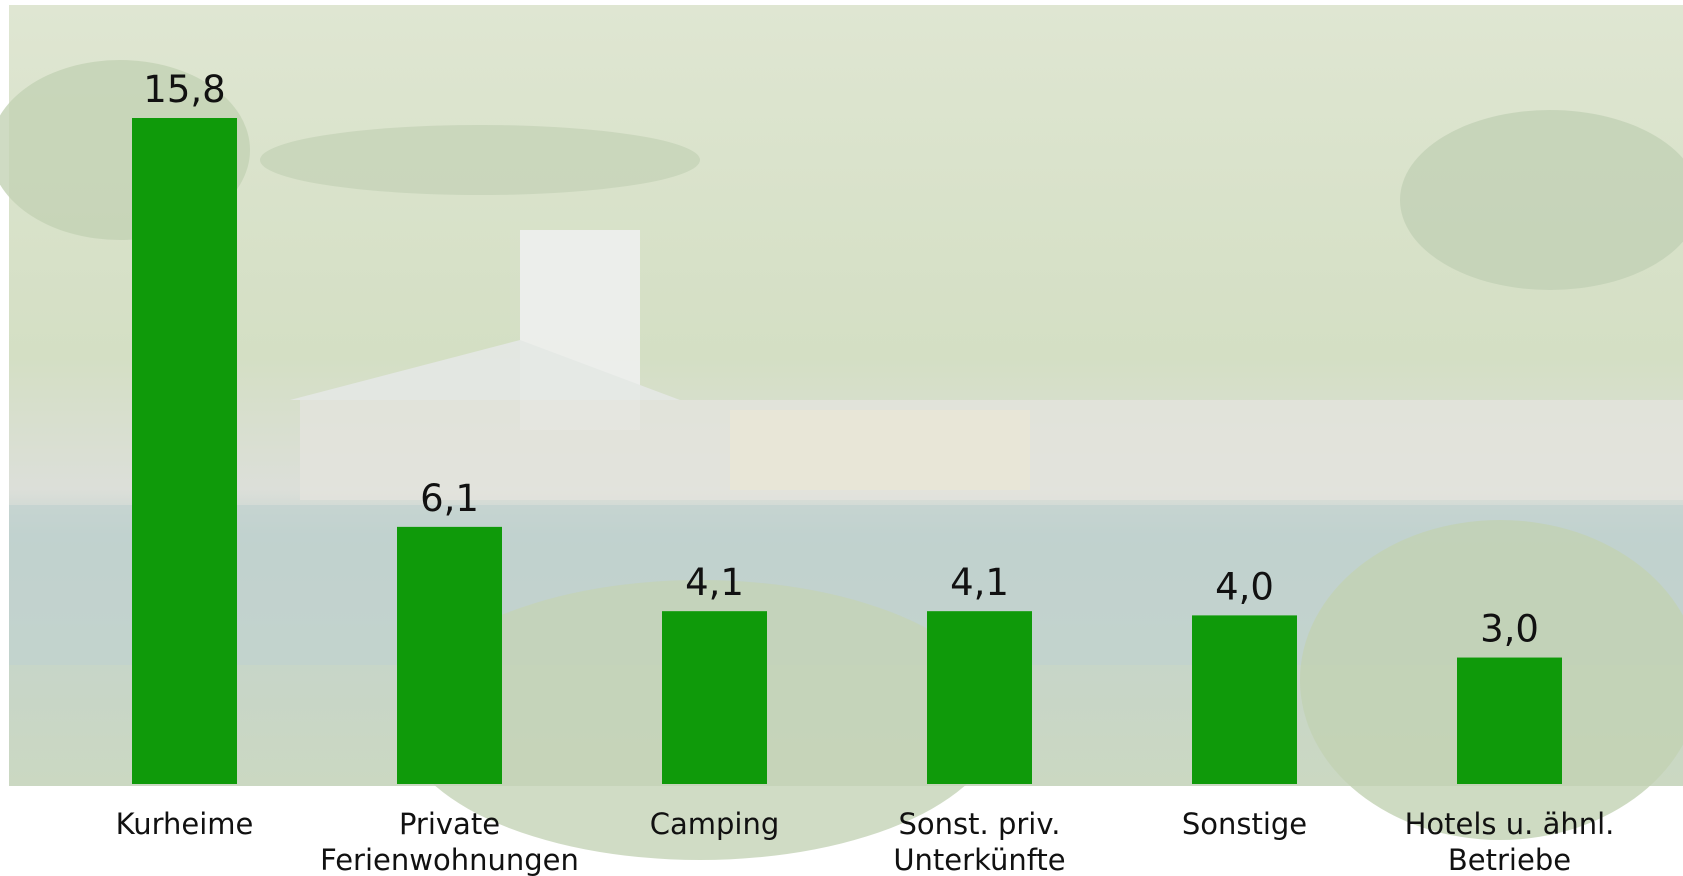  I want to click on value-label: 15,8, so click(184, 89).